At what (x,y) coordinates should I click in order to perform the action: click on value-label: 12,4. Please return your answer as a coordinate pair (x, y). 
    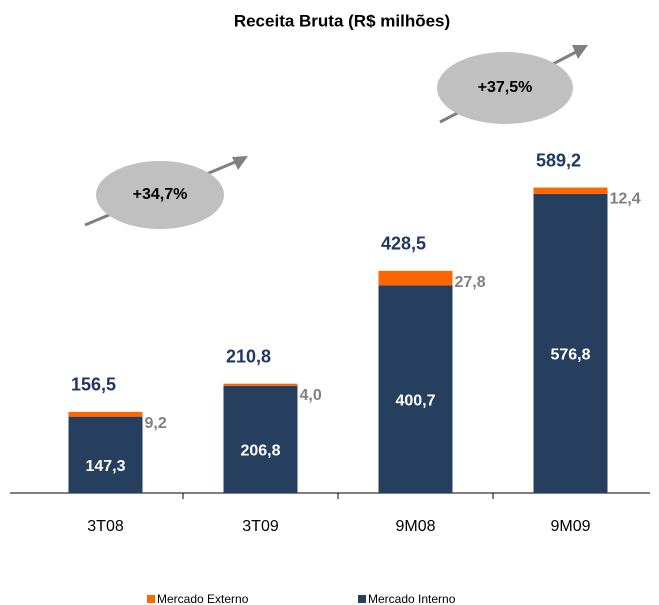
    Looking at the image, I should click on (625, 199).